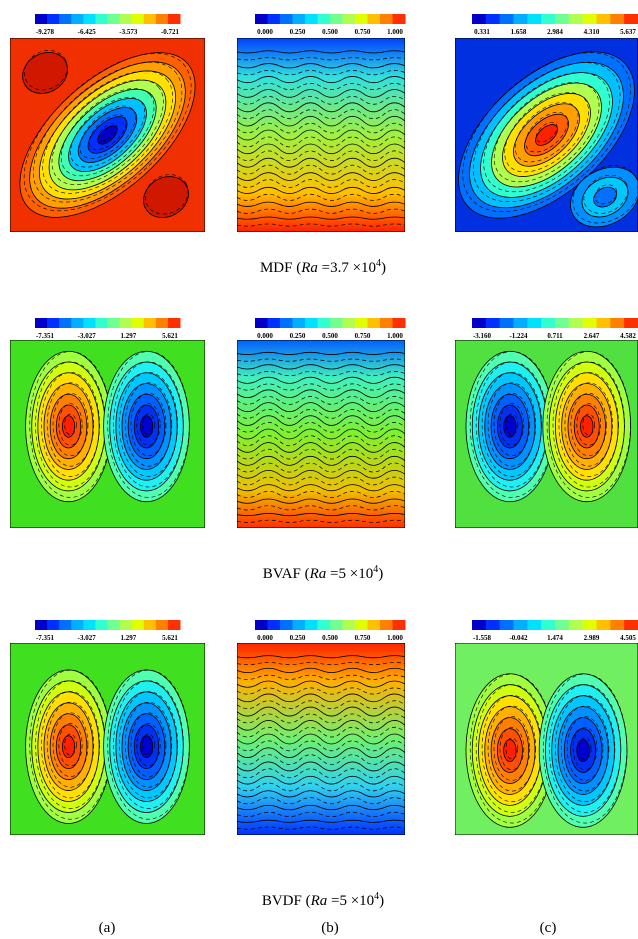  I want to click on caption: BVDF (Ra =5 ×104), so click(323, 900).